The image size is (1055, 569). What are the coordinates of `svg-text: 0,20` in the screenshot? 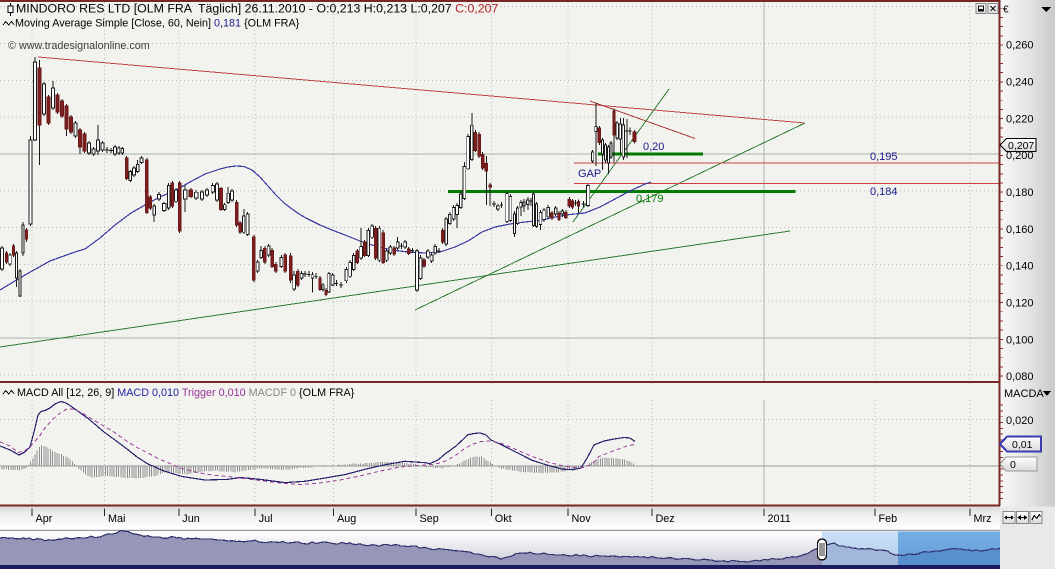 It's located at (653, 147).